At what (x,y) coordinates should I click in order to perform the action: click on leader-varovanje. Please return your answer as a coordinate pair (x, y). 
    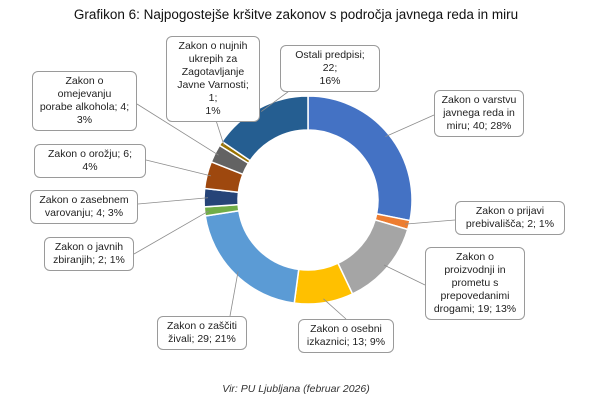
    Looking at the image, I should click on (173, 201).